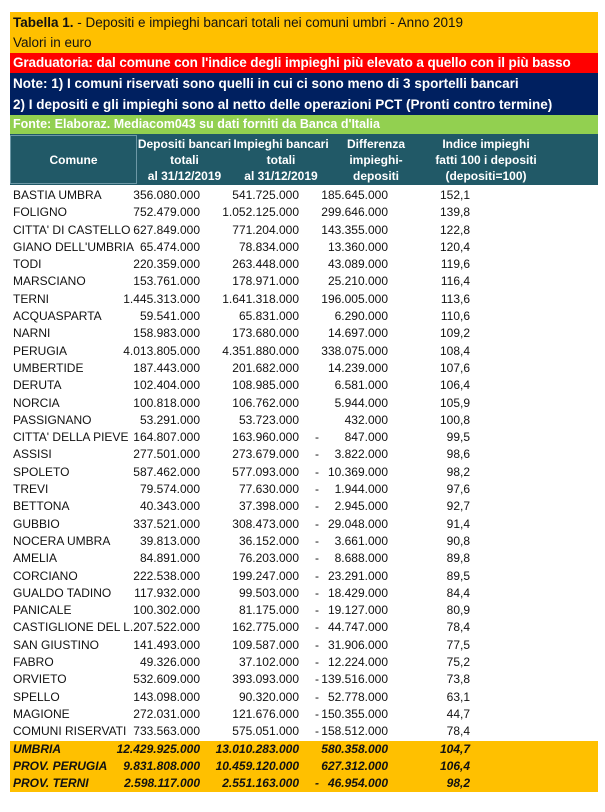  Describe the element at coordinates (281, 159) in the screenshot. I see `header-impieghi: Impieghi bancari totali al 31/12/2019` at that location.